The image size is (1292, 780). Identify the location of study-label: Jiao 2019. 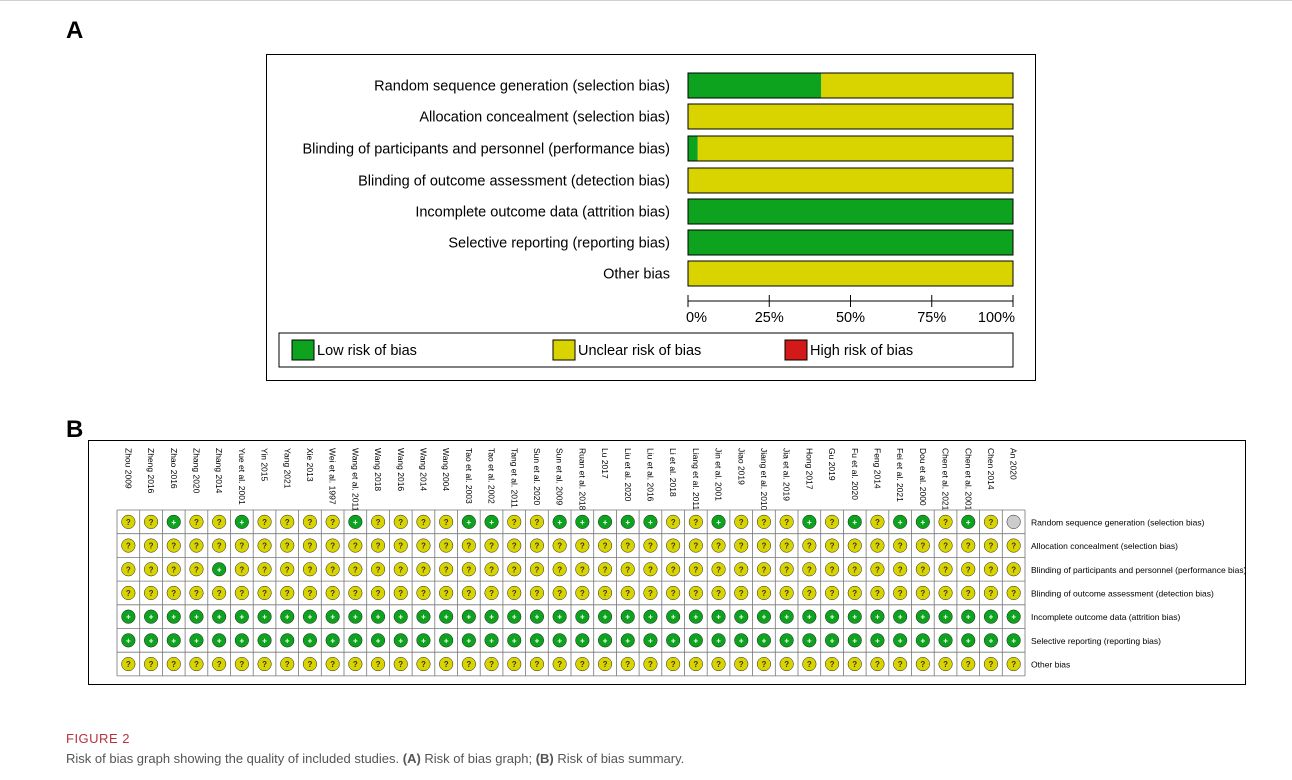
(741, 466).